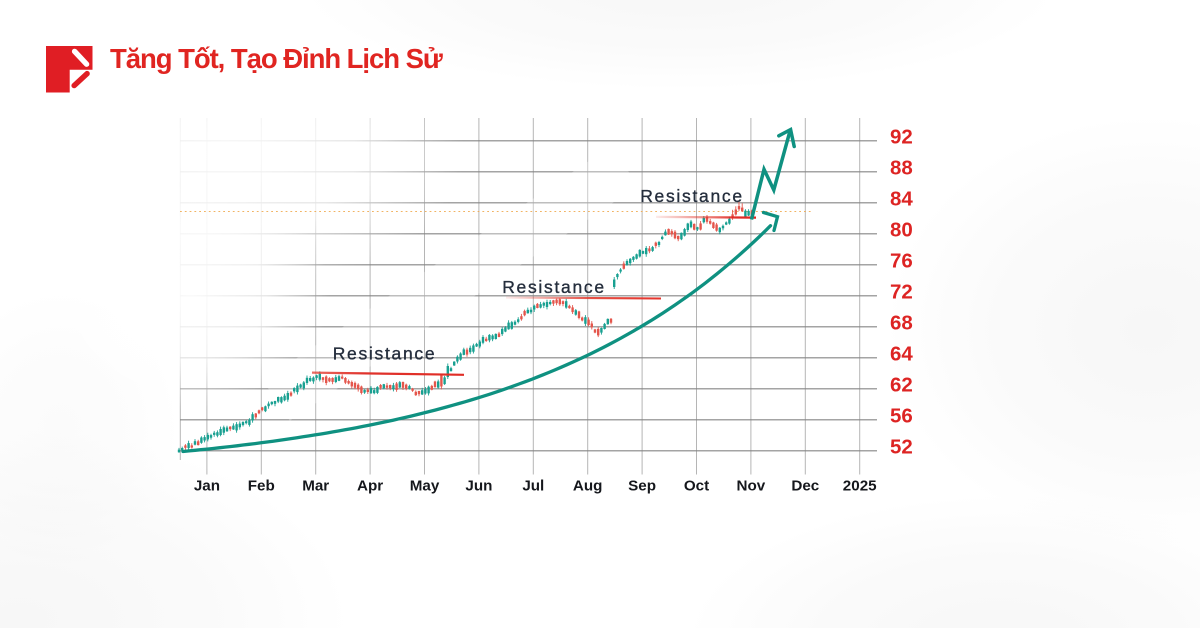 The height and width of the screenshot is (628, 1200). What do you see at coordinates (901, 385) in the screenshot?
I see `svg-text: 62` at bounding box center [901, 385].